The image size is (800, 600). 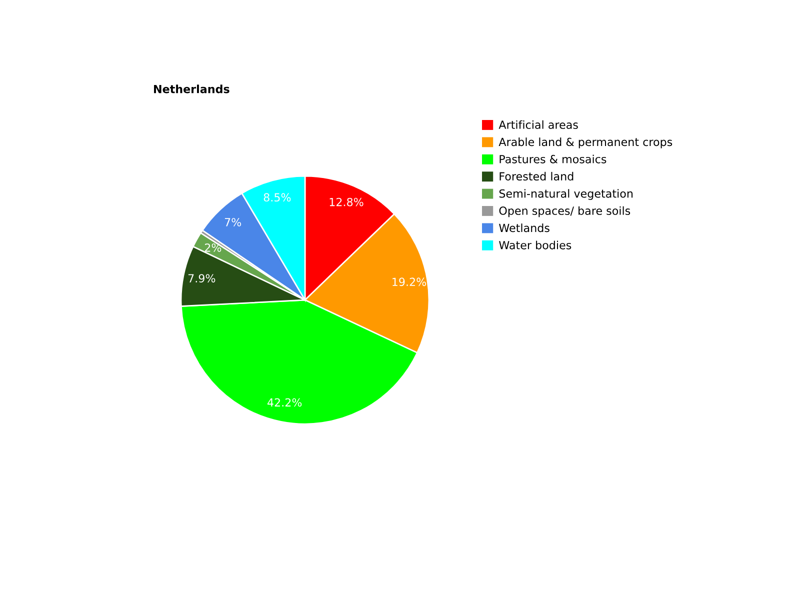 What do you see at coordinates (538, 124) in the screenshot?
I see `legend-label: Artificial areas` at bounding box center [538, 124].